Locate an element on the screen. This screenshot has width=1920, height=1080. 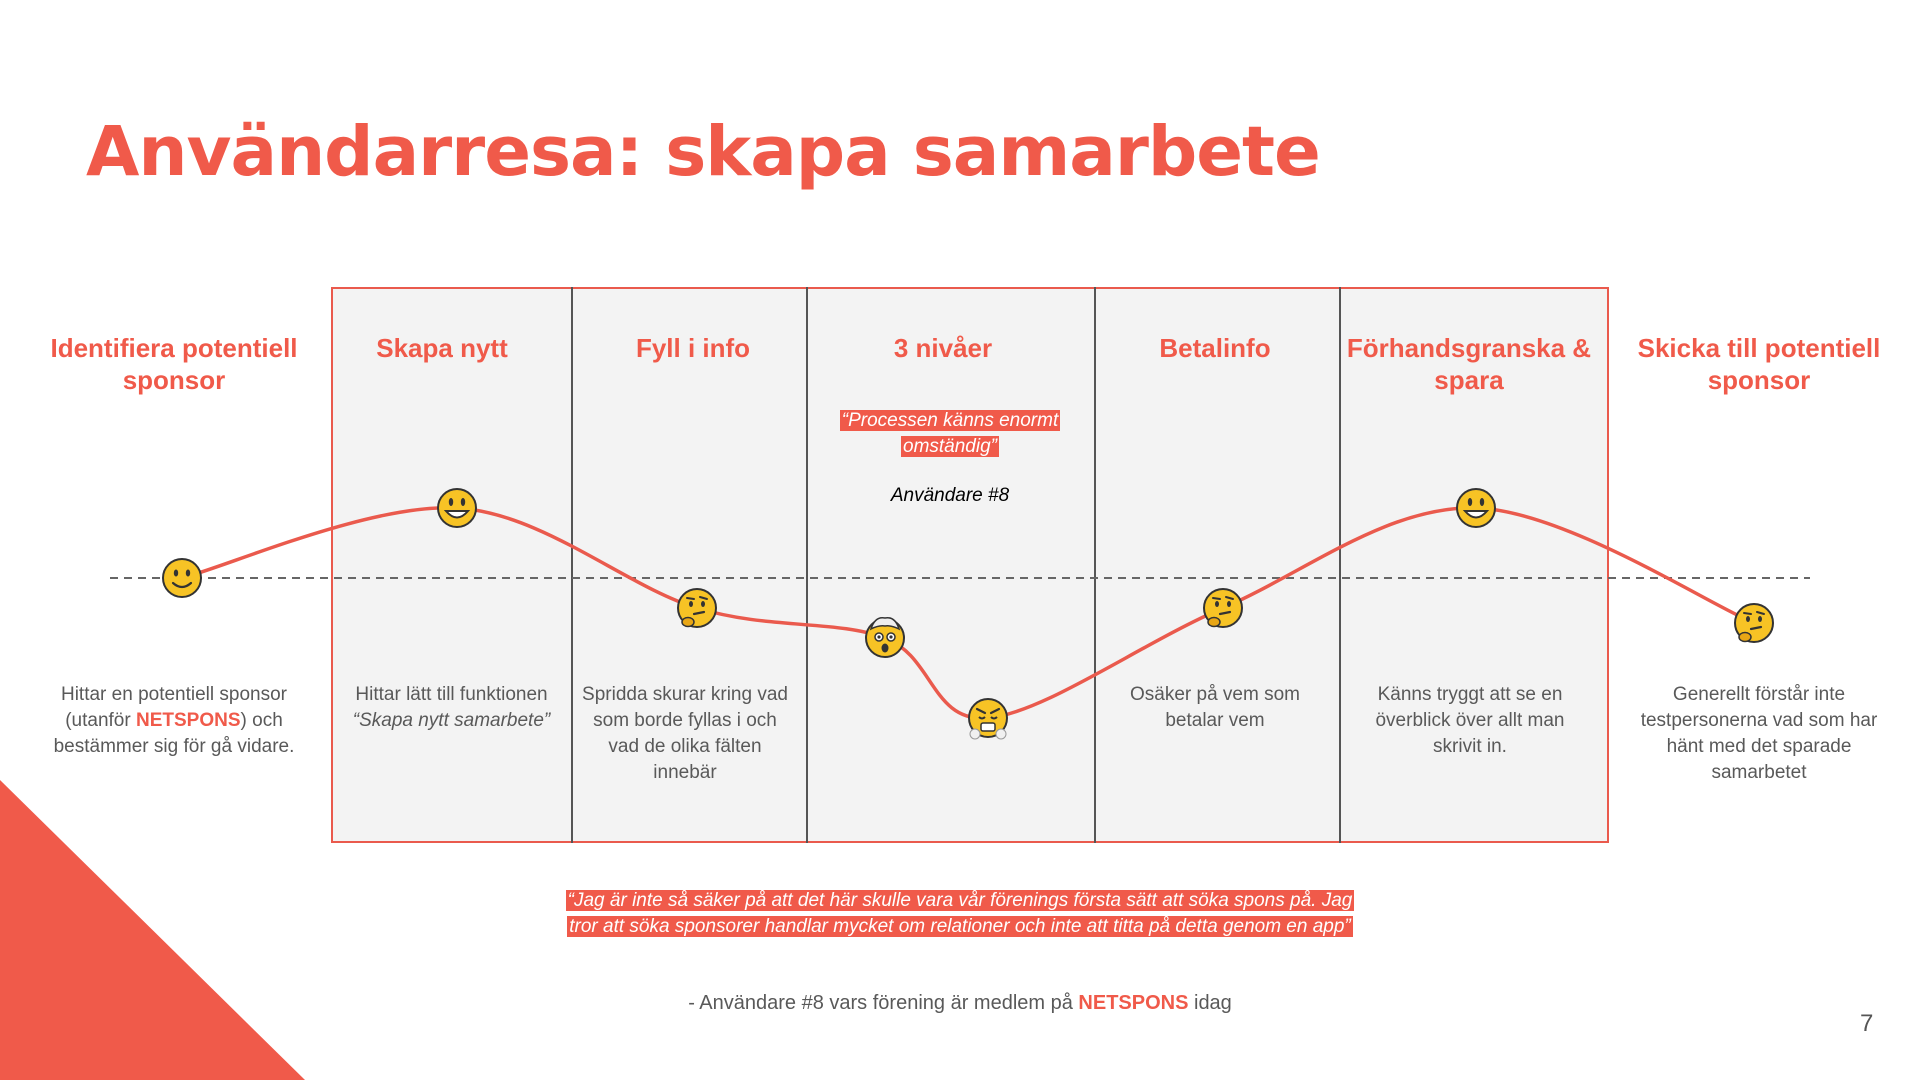
exploding-head-icon is located at coordinates (885, 637).